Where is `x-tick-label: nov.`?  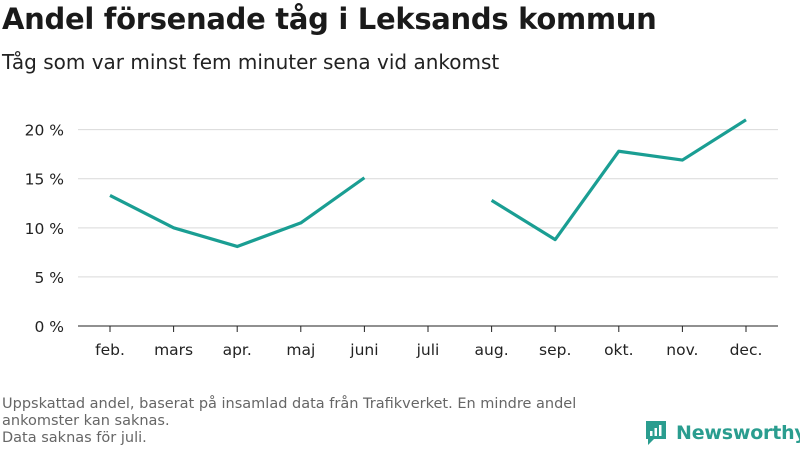
x-tick-label: nov. is located at coordinates (682, 350).